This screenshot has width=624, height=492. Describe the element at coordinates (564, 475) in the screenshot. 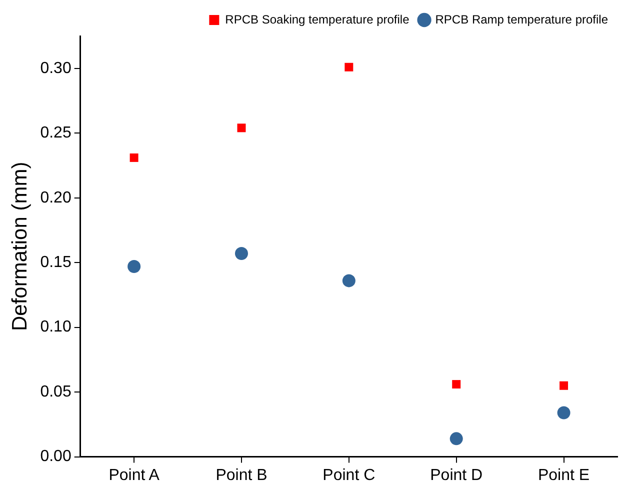

I see `x-tick-label: Point E` at that location.